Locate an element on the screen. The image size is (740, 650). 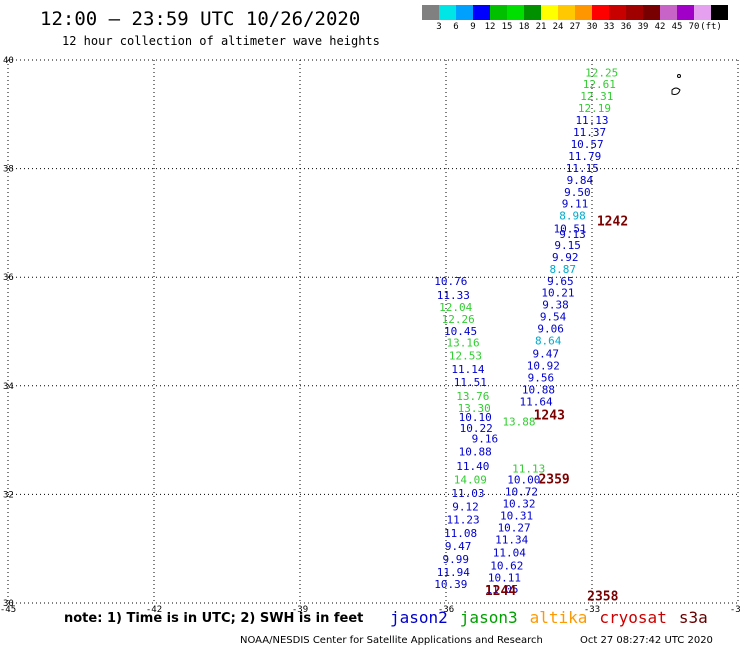
legend-s3a: s3a is located at coordinates (693, 617).